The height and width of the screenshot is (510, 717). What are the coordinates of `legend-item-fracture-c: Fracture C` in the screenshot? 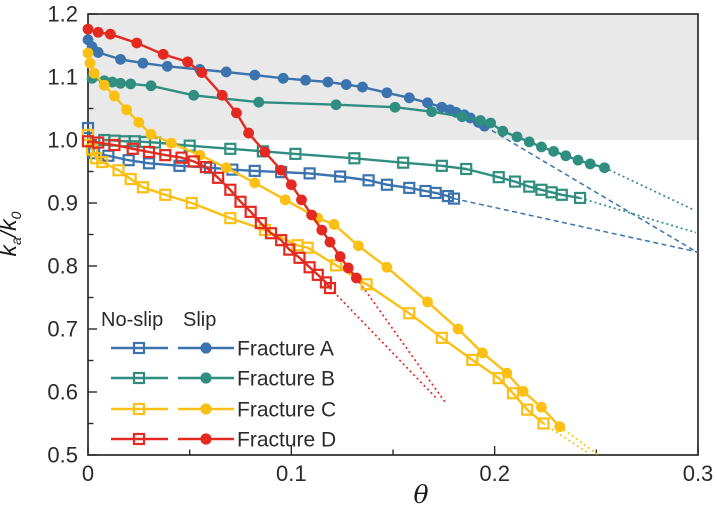 It's located at (223, 410).